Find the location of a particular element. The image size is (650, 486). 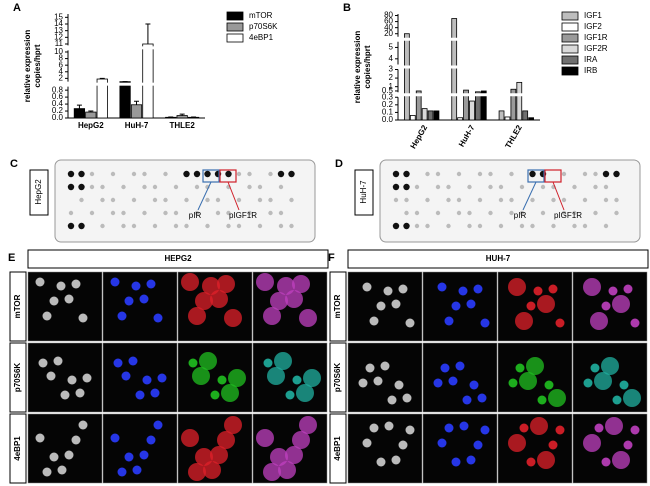

legend-swatch is located at coordinates (570, 38).